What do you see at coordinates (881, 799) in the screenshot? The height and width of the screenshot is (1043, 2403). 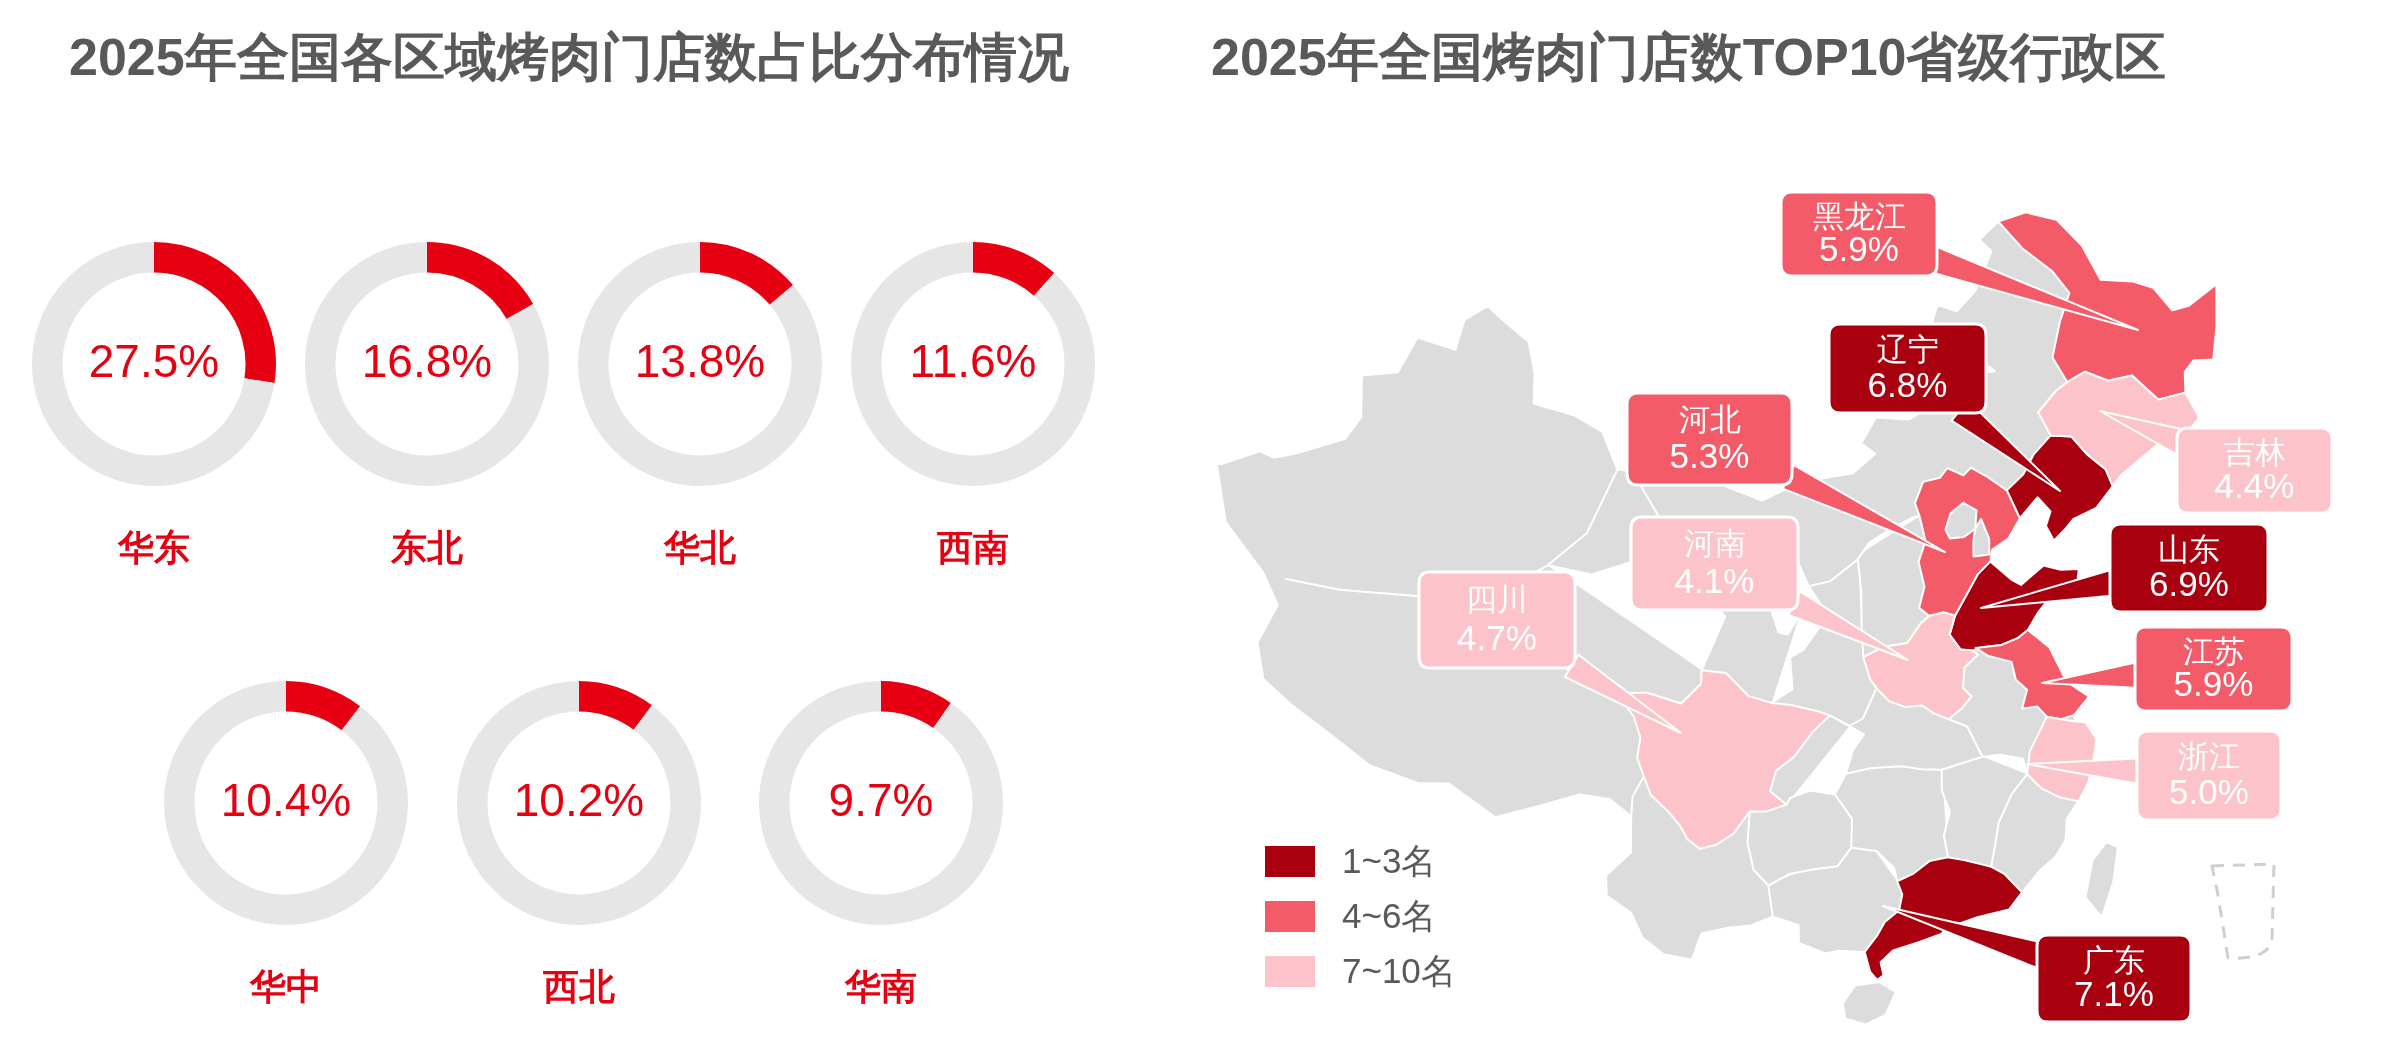 I see `data-label: 9.7%` at bounding box center [881, 799].